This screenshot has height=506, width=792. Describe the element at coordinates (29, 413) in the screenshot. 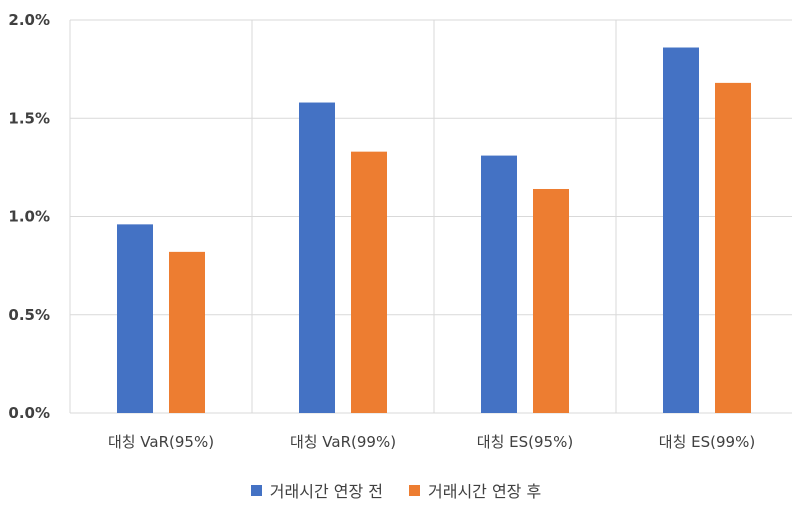

I see `y-tick-label: 0.0%` at that location.